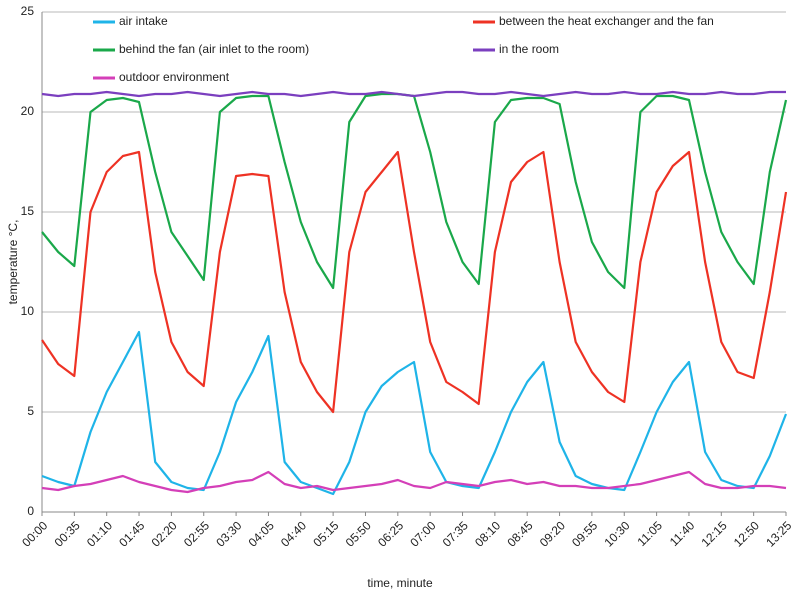  What do you see at coordinates (293, 533) in the screenshot?
I see `x-tick-label: 04:40` at bounding box center [293, 533].